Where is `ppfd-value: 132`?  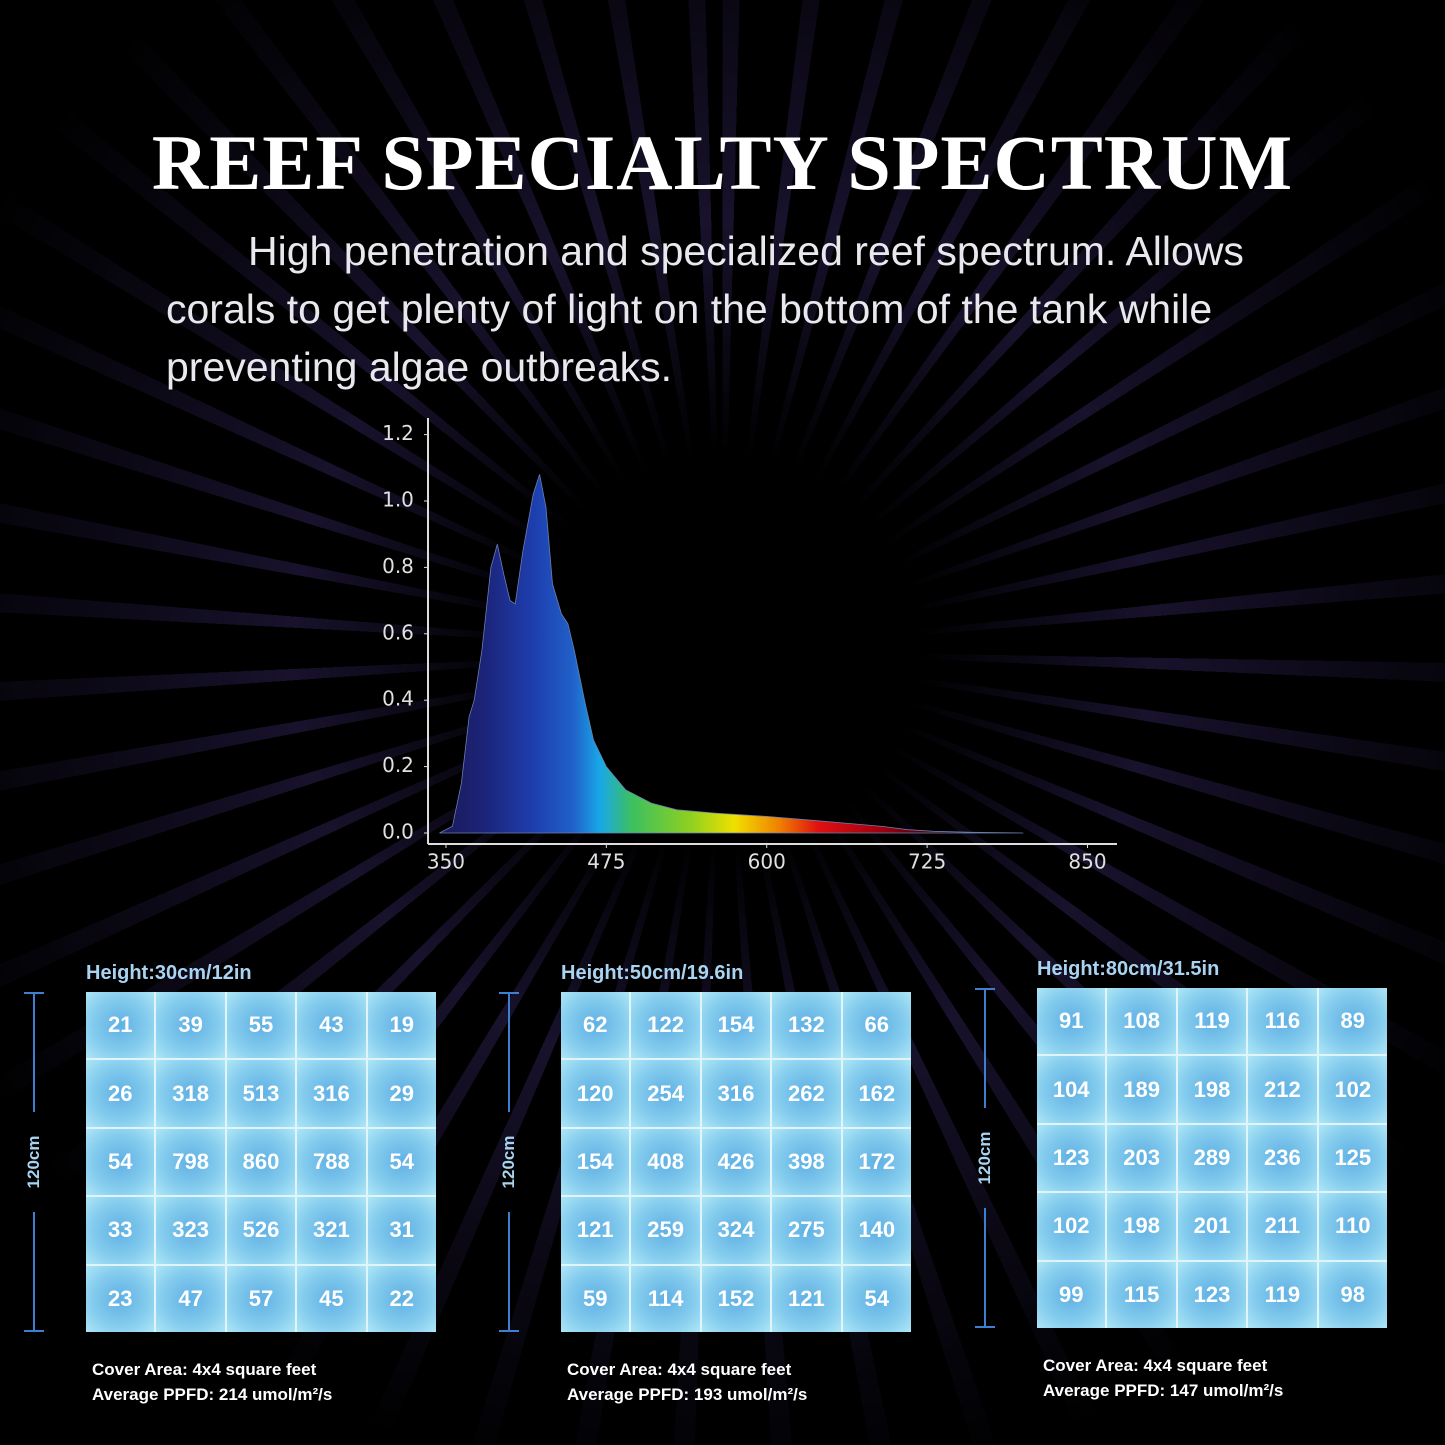
ppfd-value: 132 is located at coordinates (806, 1025).